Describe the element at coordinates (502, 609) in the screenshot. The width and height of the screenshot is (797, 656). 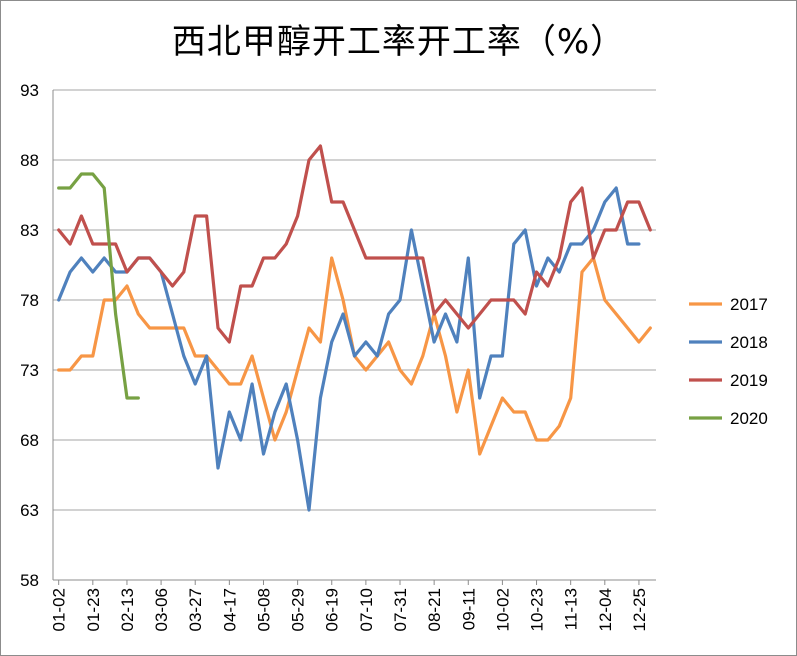
I see `x-tick-label: 10-02` at that location.